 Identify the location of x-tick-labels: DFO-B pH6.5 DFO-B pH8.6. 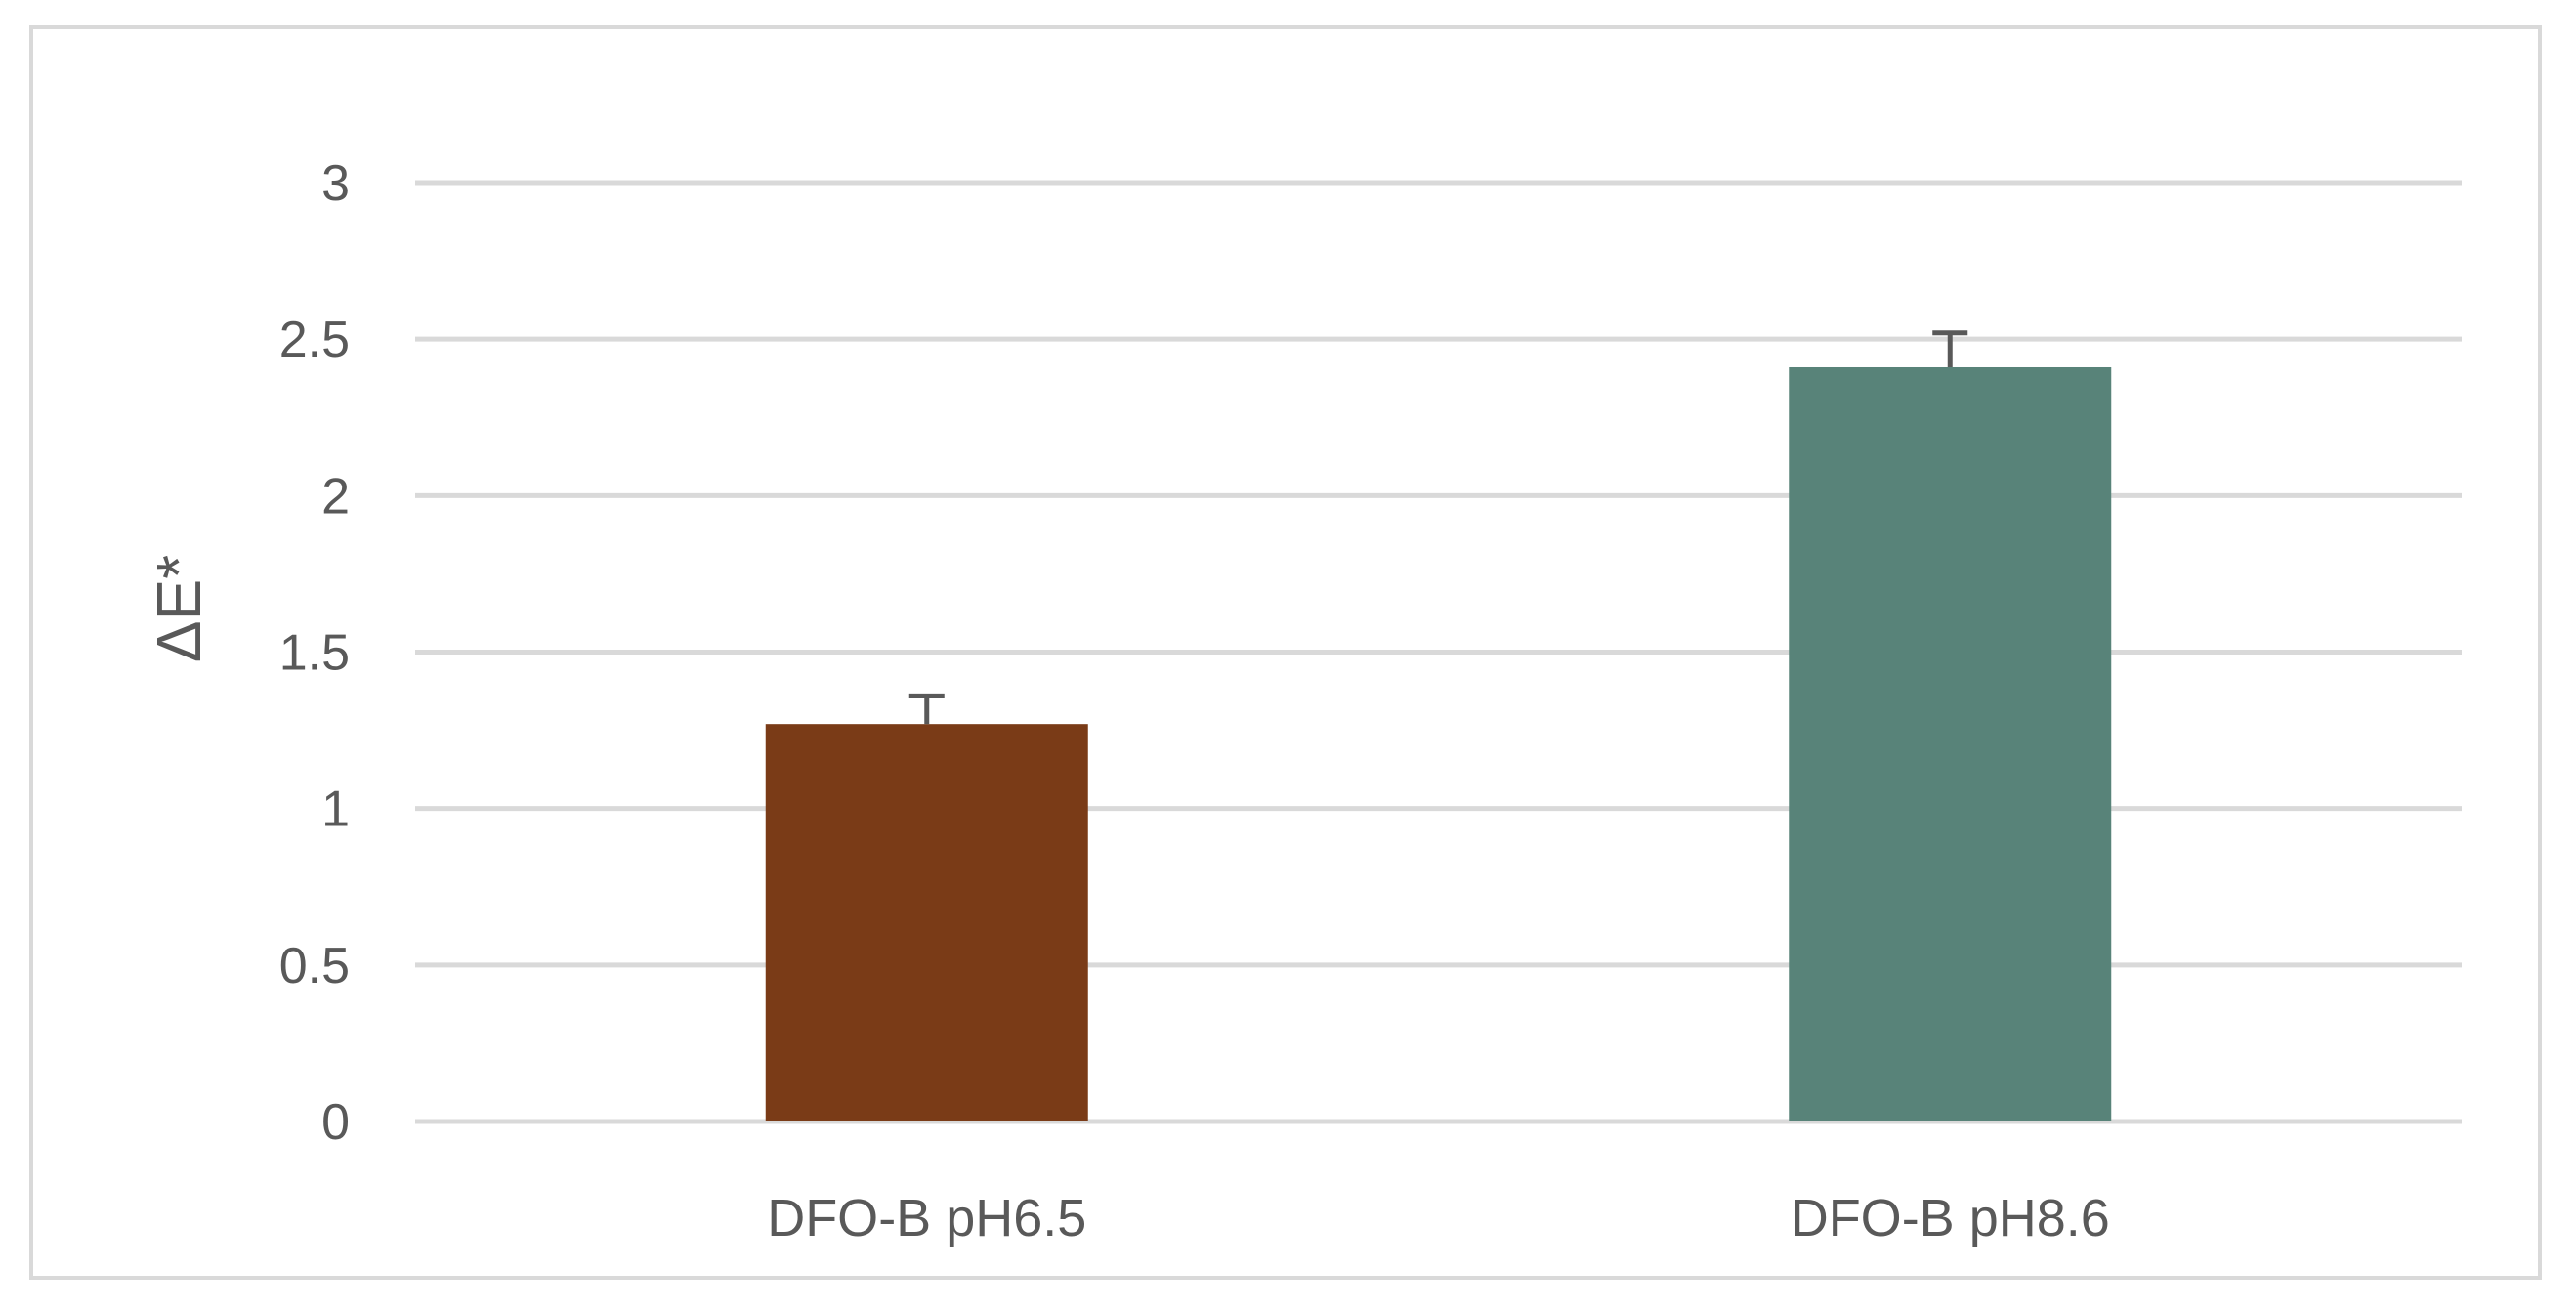
(1438, 1218).